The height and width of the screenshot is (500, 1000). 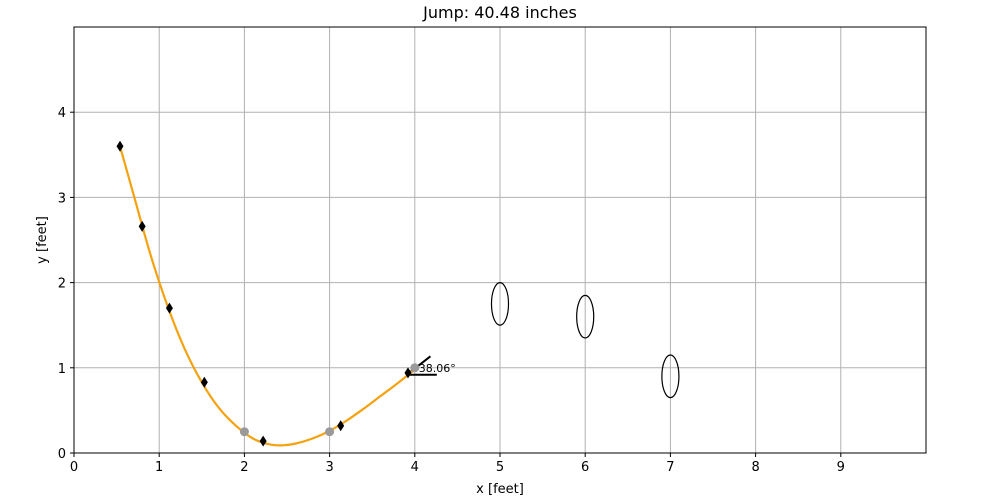 I want to click on angle-label: 38.06°, so click(x=437, y=368).